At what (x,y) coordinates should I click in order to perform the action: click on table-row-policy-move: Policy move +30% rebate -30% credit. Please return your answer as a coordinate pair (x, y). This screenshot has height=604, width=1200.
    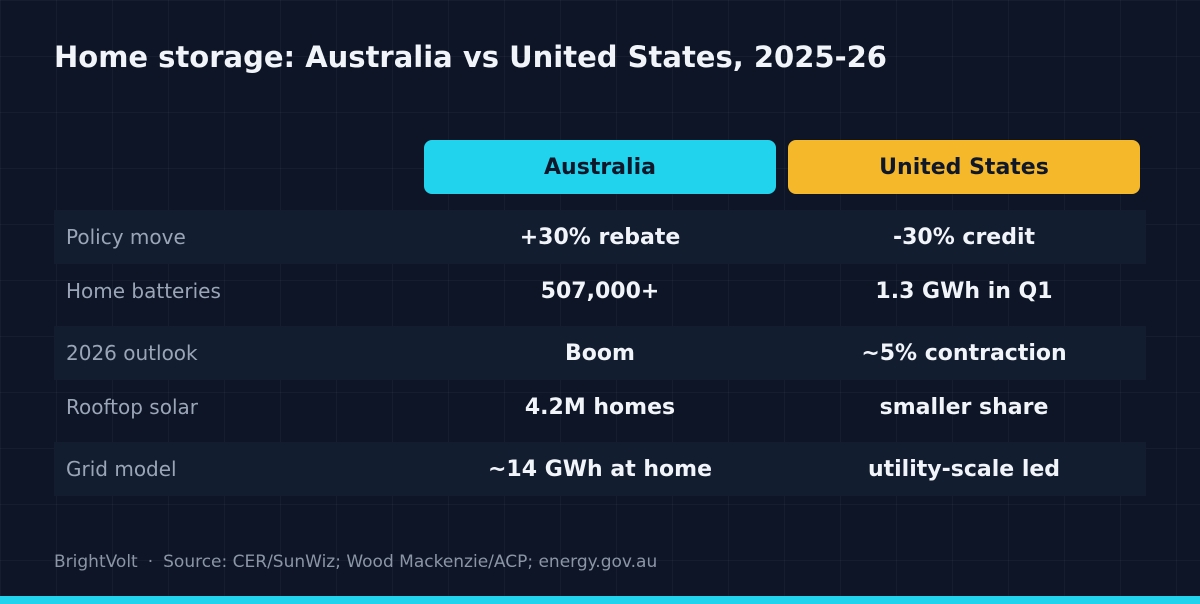
    Looking at the image, I should click on (600, 237).